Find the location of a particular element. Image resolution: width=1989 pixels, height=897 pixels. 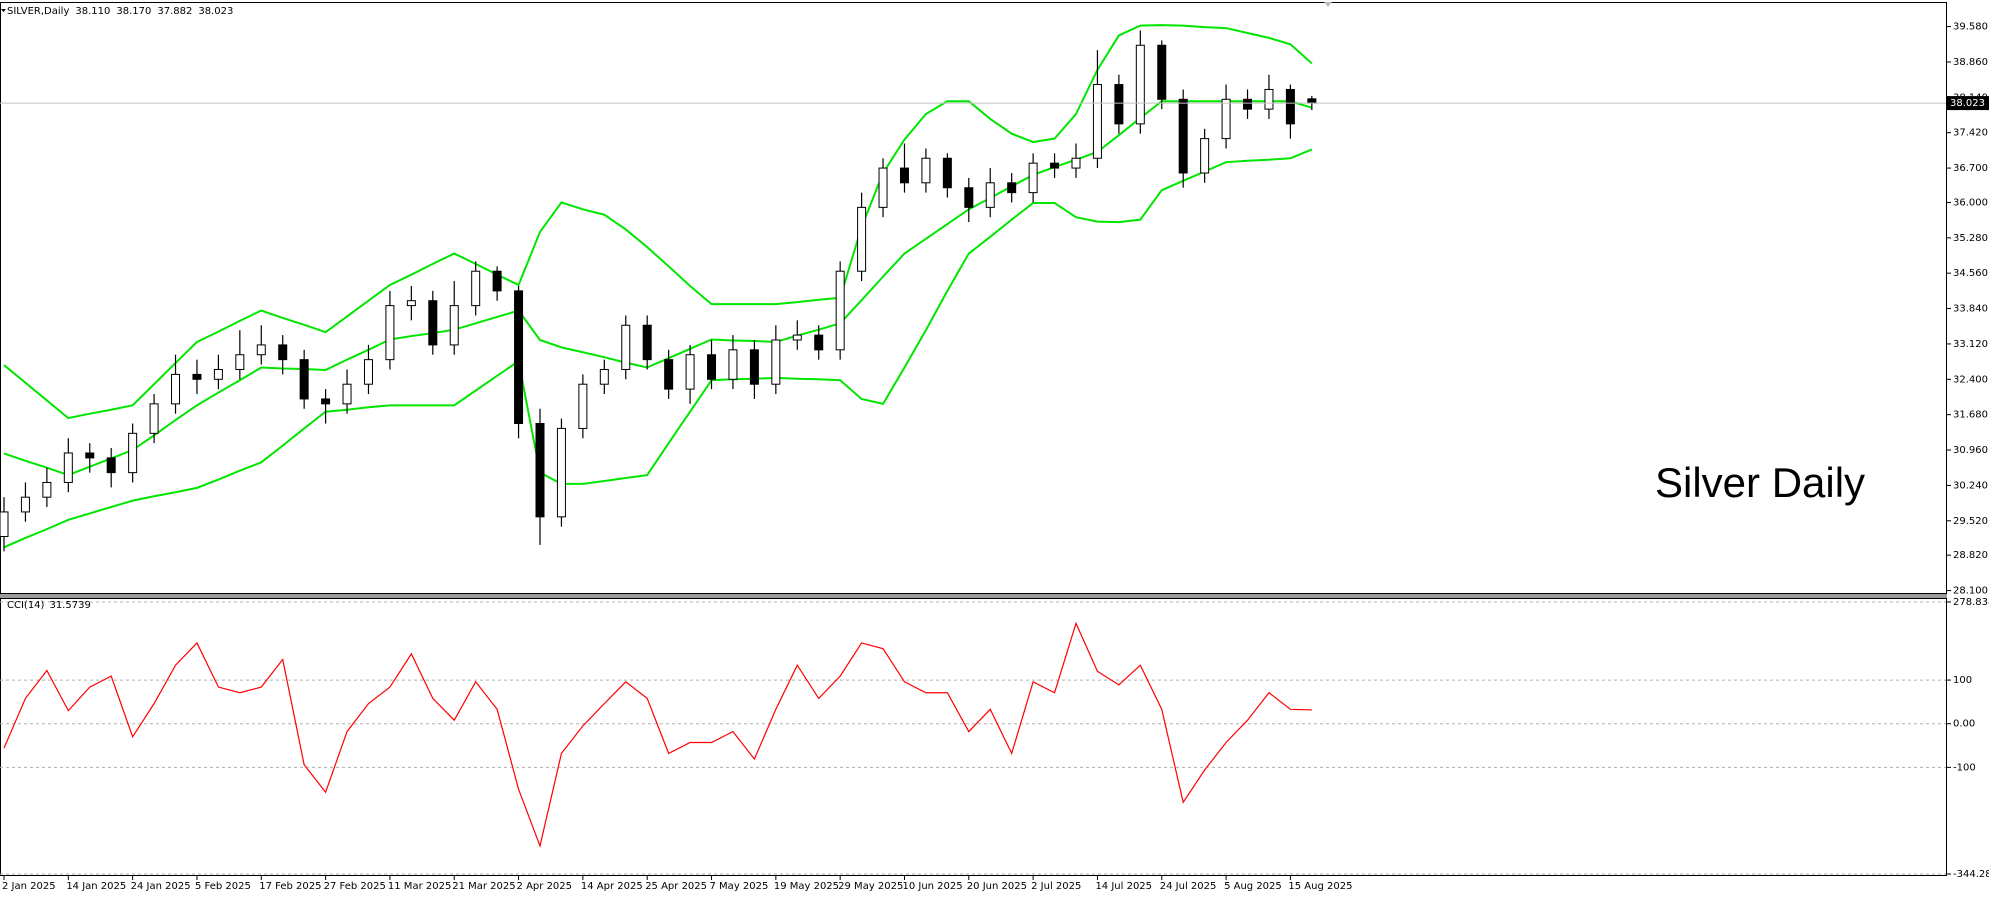

y-tick-label: 28.820 is located at coordinates (1970, 555).